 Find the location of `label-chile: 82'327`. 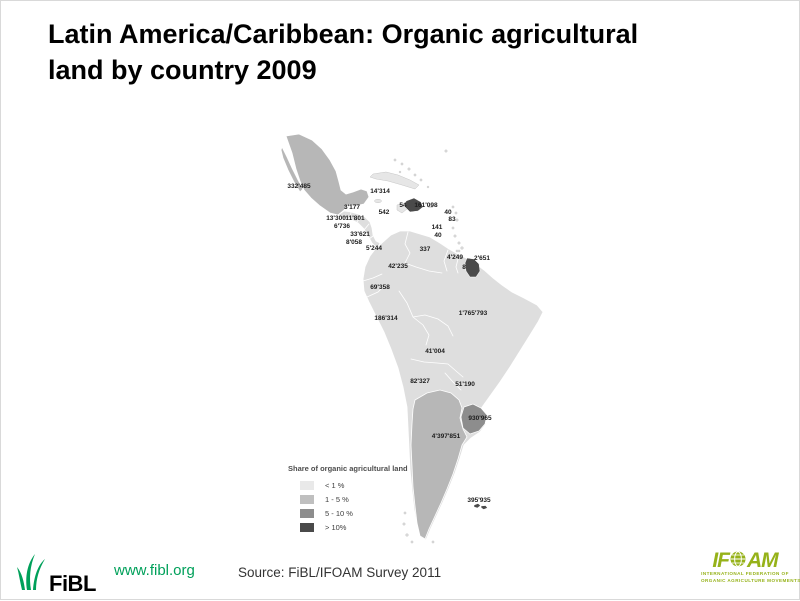

label-chile: 82'327 is located at coordinates (420, 381).